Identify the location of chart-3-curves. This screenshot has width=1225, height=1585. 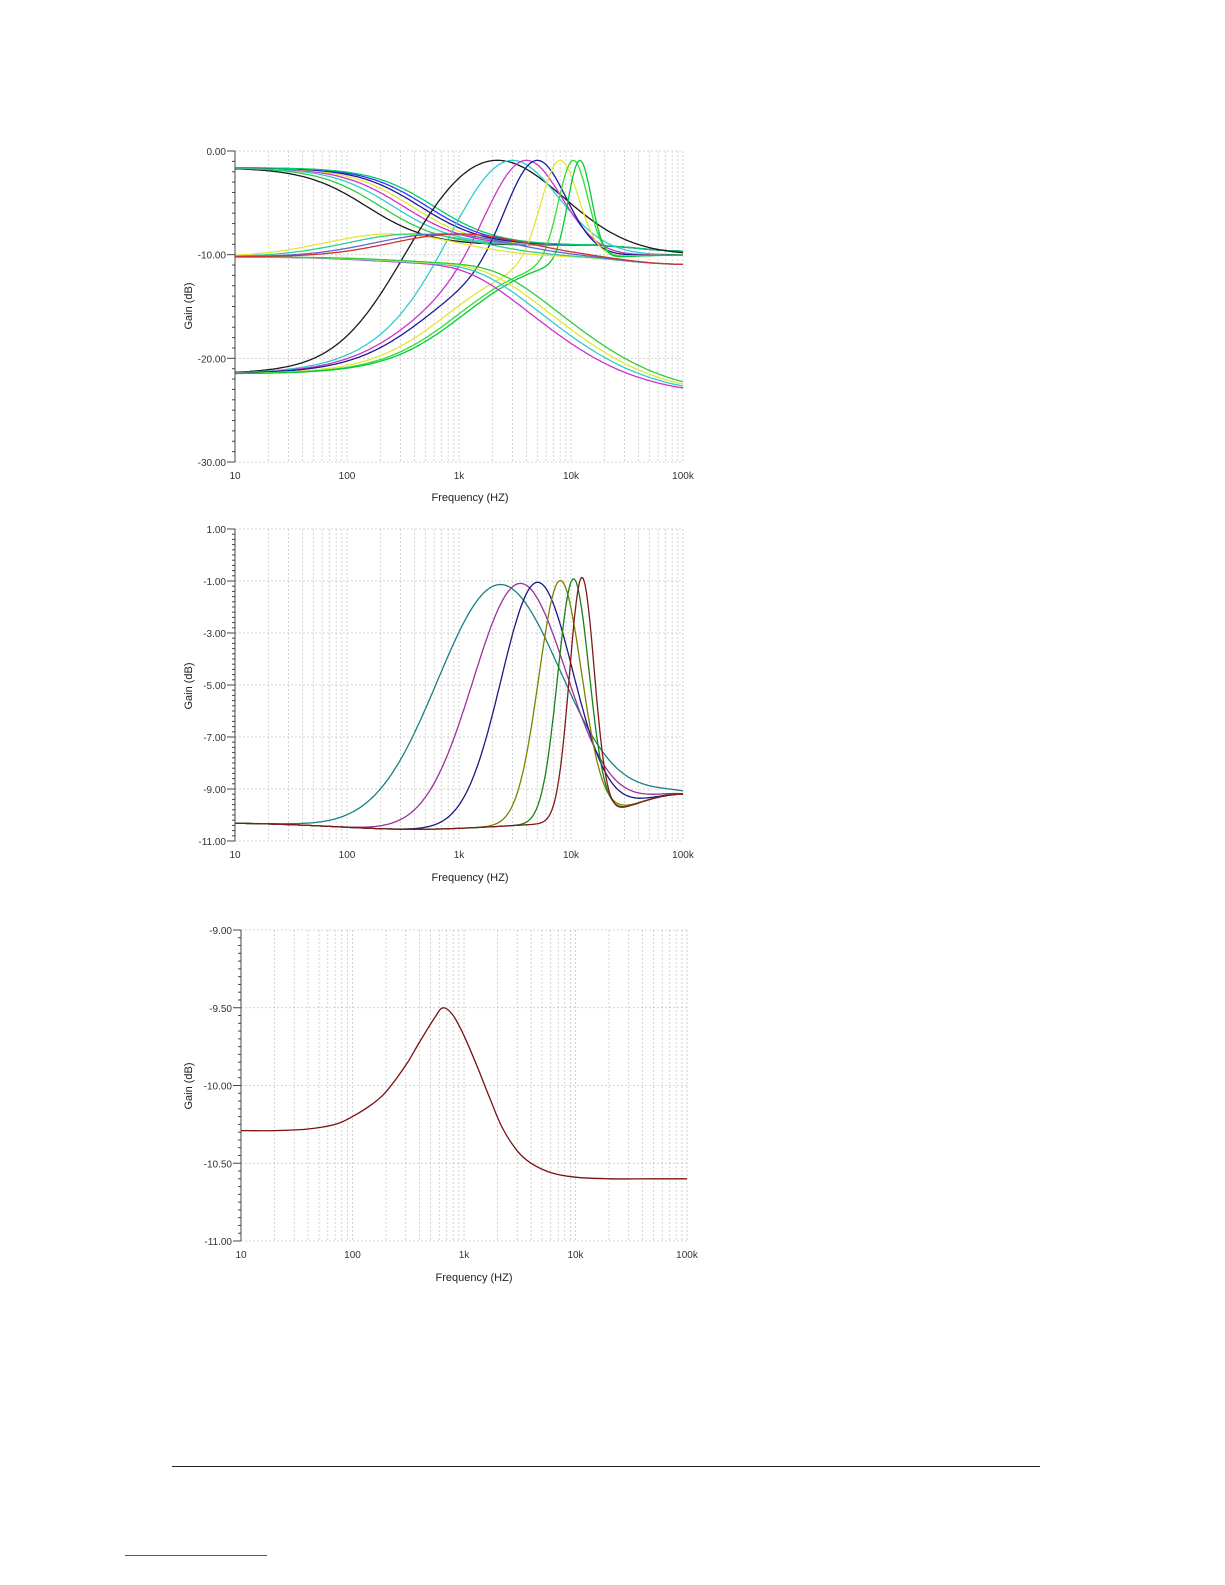
(463, 1093).